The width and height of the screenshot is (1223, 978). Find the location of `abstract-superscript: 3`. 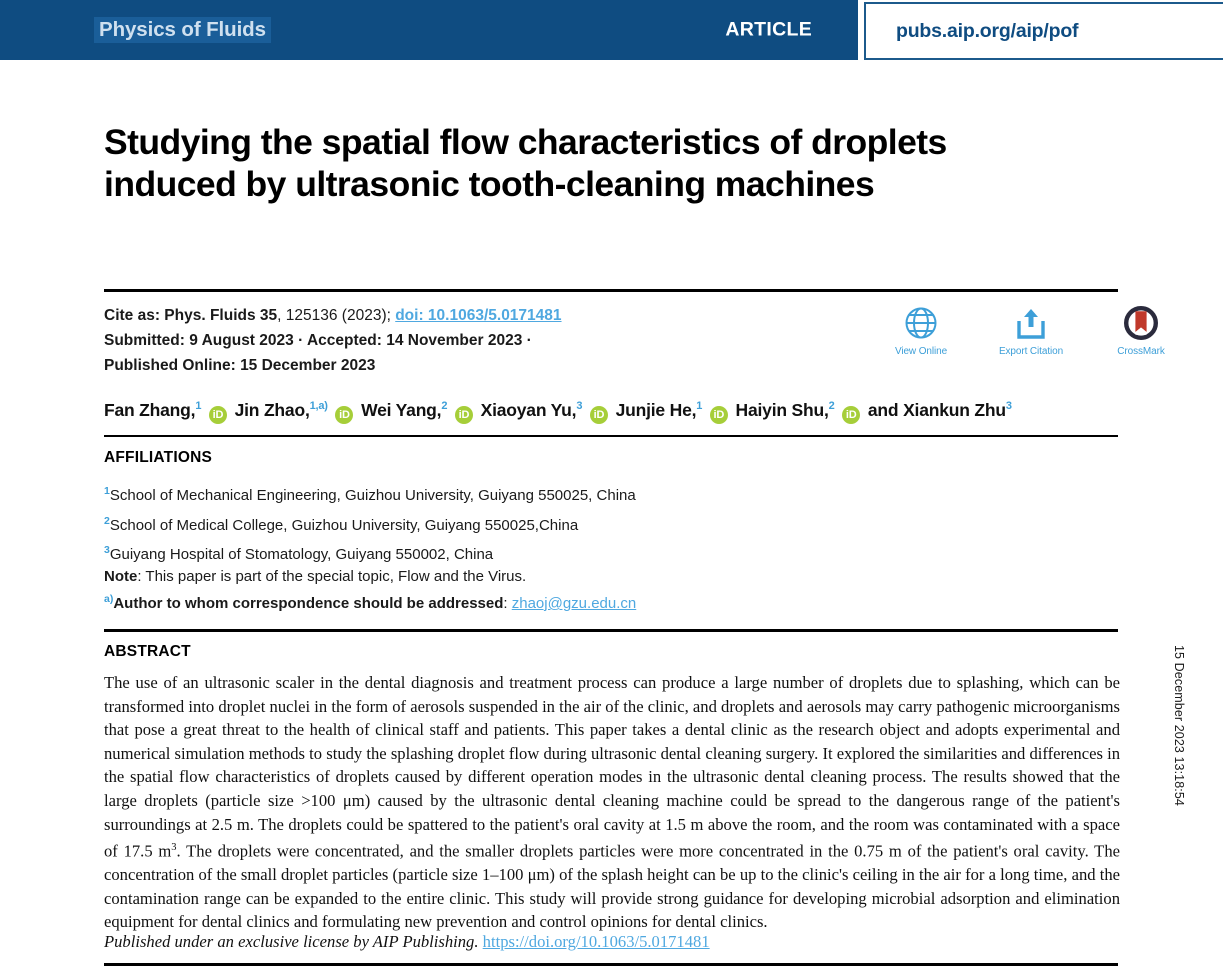

abstract-superscript: 3 is located at coordinates (174, 848).